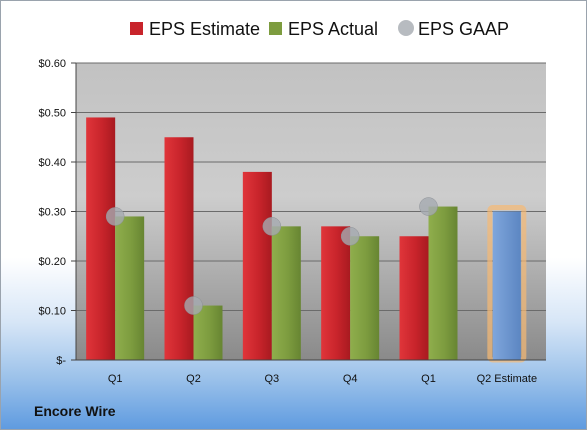 Image resolution: width=587 pixels, height=430 pixels. What do you see at coordinates (463, 29) in the screenshot?
I see `legend-label: EPS GAAP` at bounding box center [463, 29].